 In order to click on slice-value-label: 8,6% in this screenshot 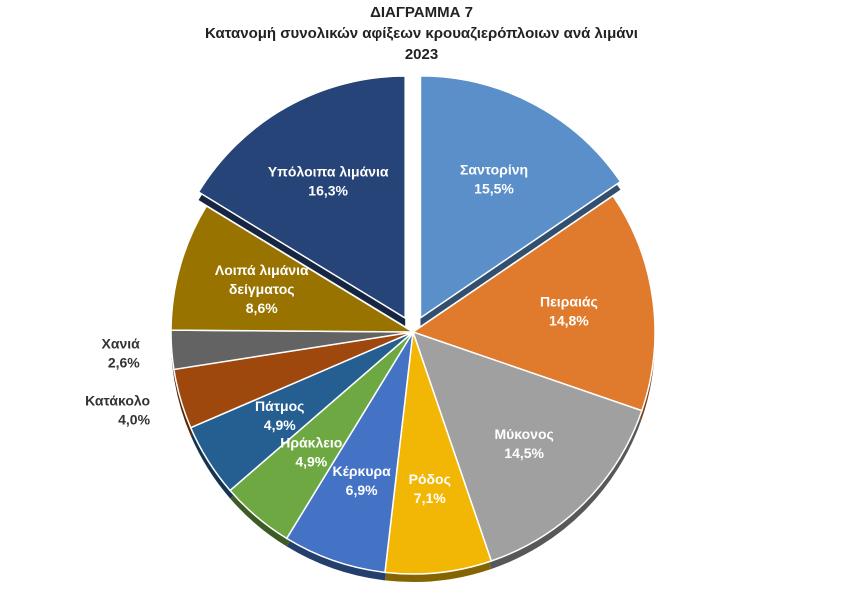, I will do `click(262, 308)`.